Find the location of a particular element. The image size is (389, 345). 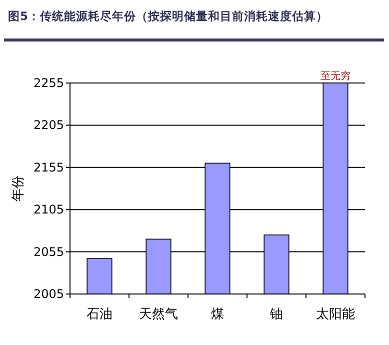

x-tick-label: 石油 is located at coordinates (99, 314).